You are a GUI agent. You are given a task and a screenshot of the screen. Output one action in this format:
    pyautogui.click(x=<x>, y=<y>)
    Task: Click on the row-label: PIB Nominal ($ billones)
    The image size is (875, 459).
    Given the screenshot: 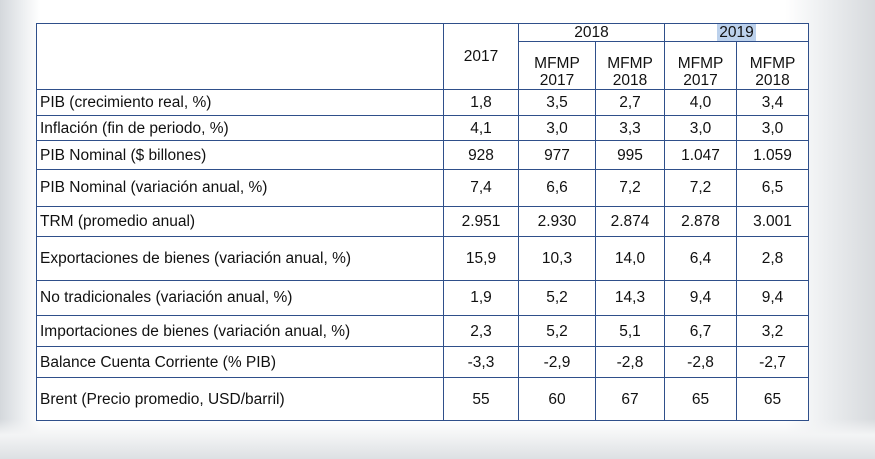 What is the action you would take?
    pyautogui.click(x=240, y=155)
    